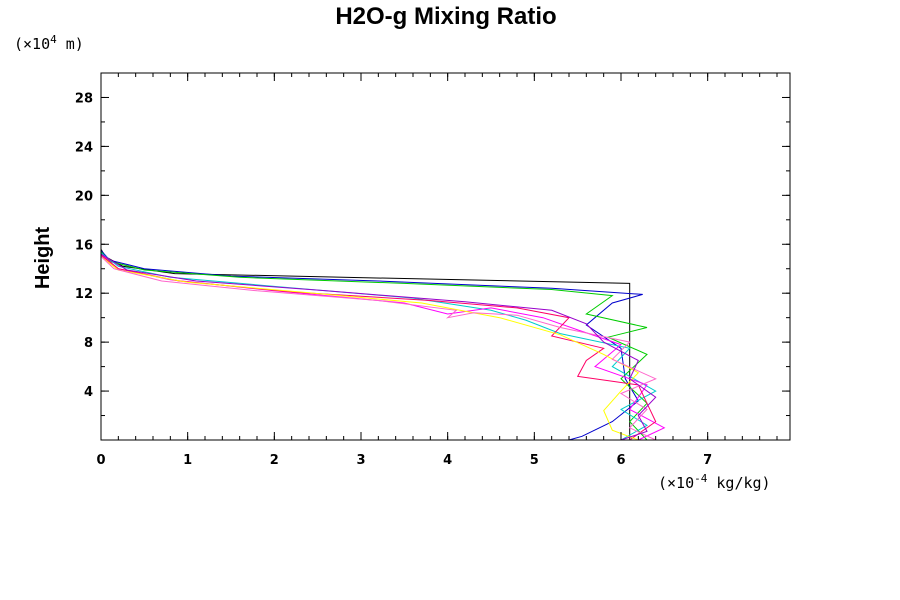 This screenshot has width=900, height=600. What do you see at coordinates (707, 460) in the screenshot?
I see `x-tick-label: 7` at bounding box center [707, 460].